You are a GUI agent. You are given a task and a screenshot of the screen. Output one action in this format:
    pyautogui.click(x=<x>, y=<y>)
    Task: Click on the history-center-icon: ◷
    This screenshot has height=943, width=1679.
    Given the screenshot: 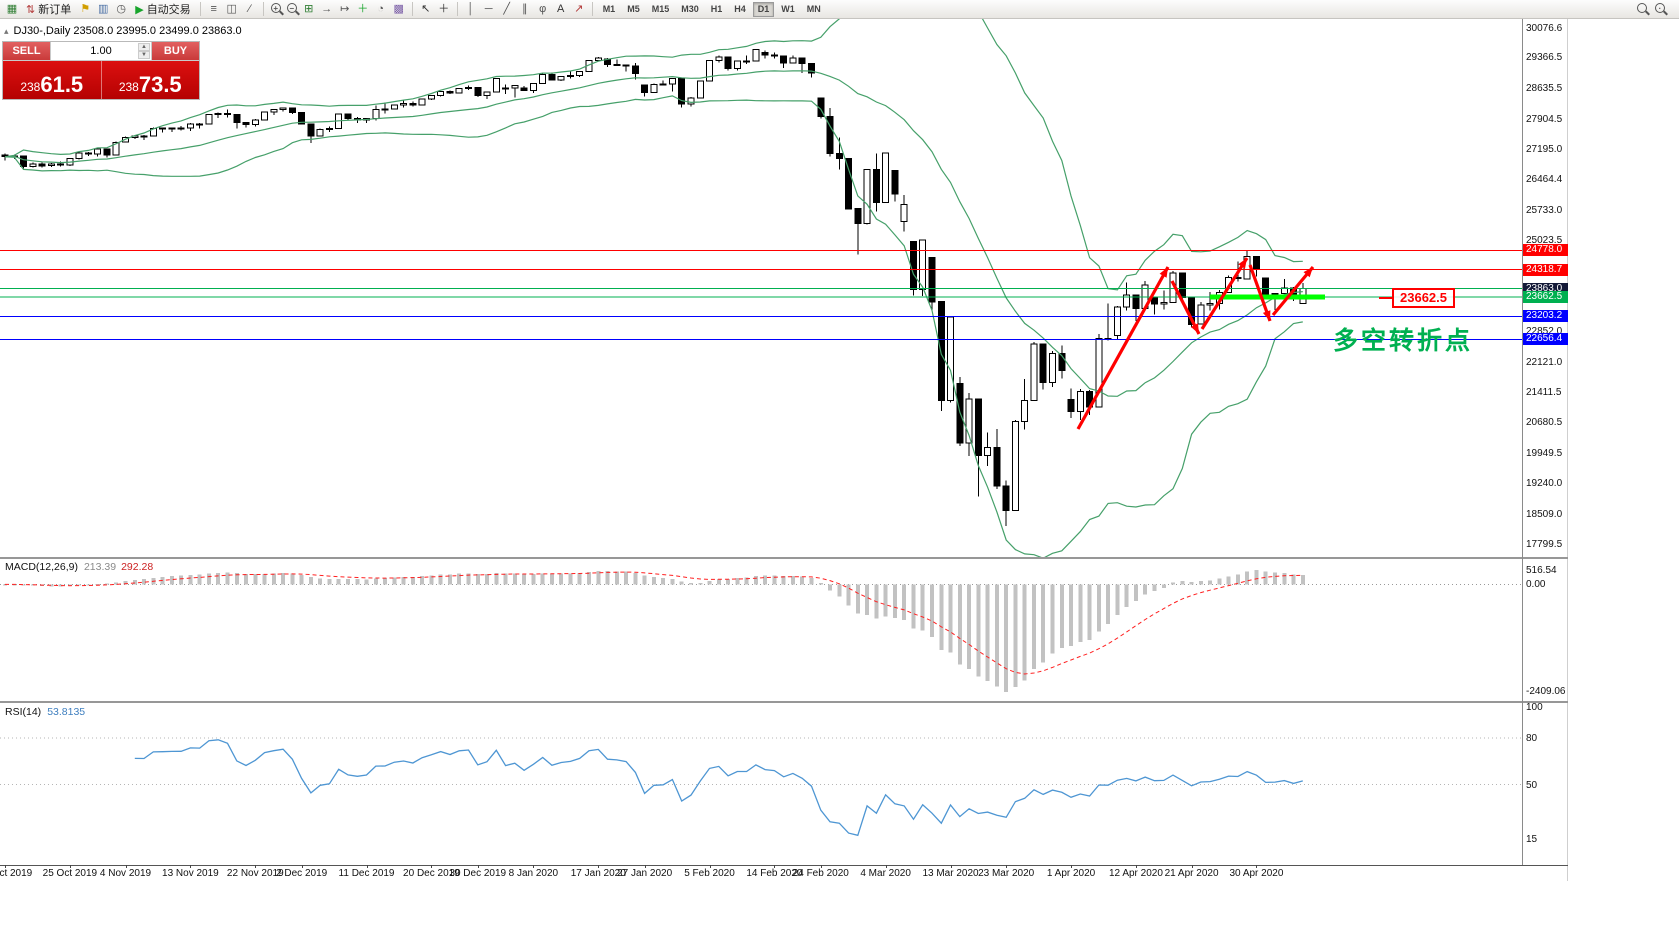 What is the action you would take?
    pyautogui.click(x=121, y=8)
    